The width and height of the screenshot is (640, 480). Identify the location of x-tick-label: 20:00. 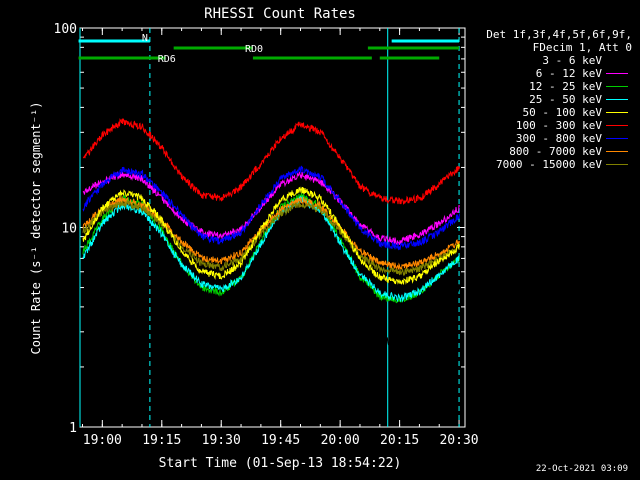
(340, 440).